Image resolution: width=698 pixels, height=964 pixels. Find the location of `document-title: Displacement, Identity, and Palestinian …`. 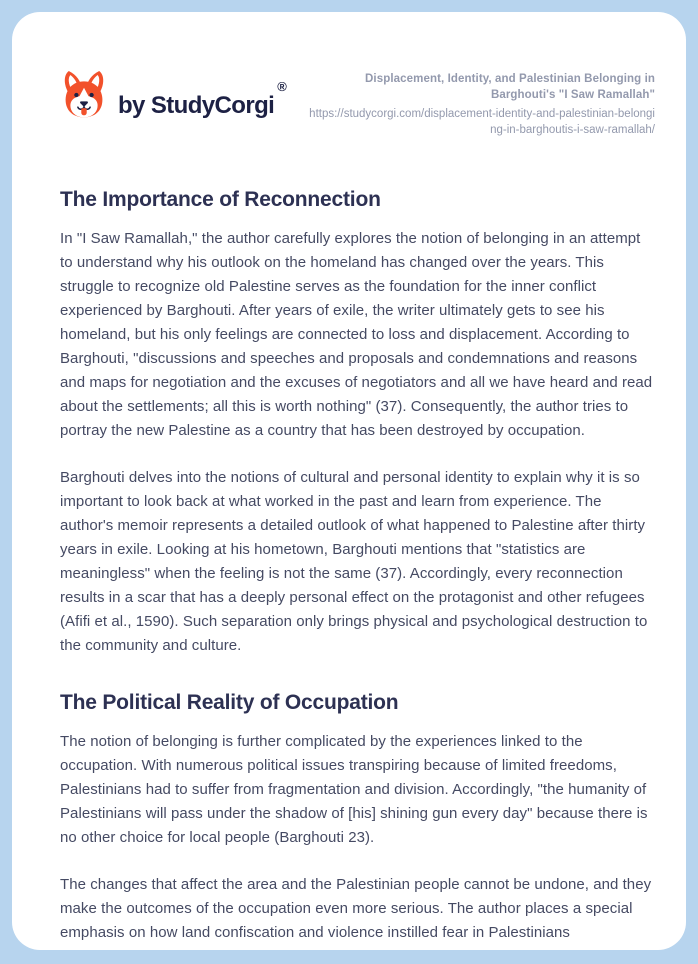

document-title: Displacement, Identity, and Palestinian … is located at coordinates (510, 87).